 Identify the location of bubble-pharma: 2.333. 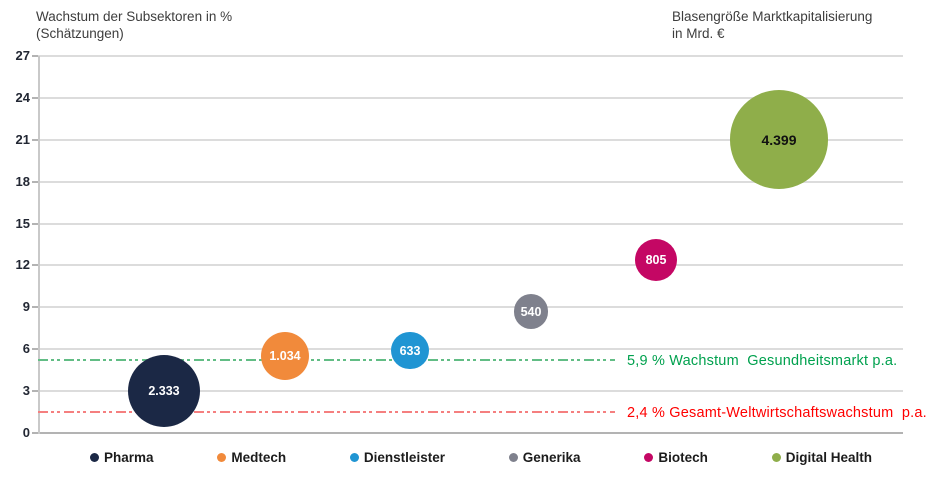
(164, 391).